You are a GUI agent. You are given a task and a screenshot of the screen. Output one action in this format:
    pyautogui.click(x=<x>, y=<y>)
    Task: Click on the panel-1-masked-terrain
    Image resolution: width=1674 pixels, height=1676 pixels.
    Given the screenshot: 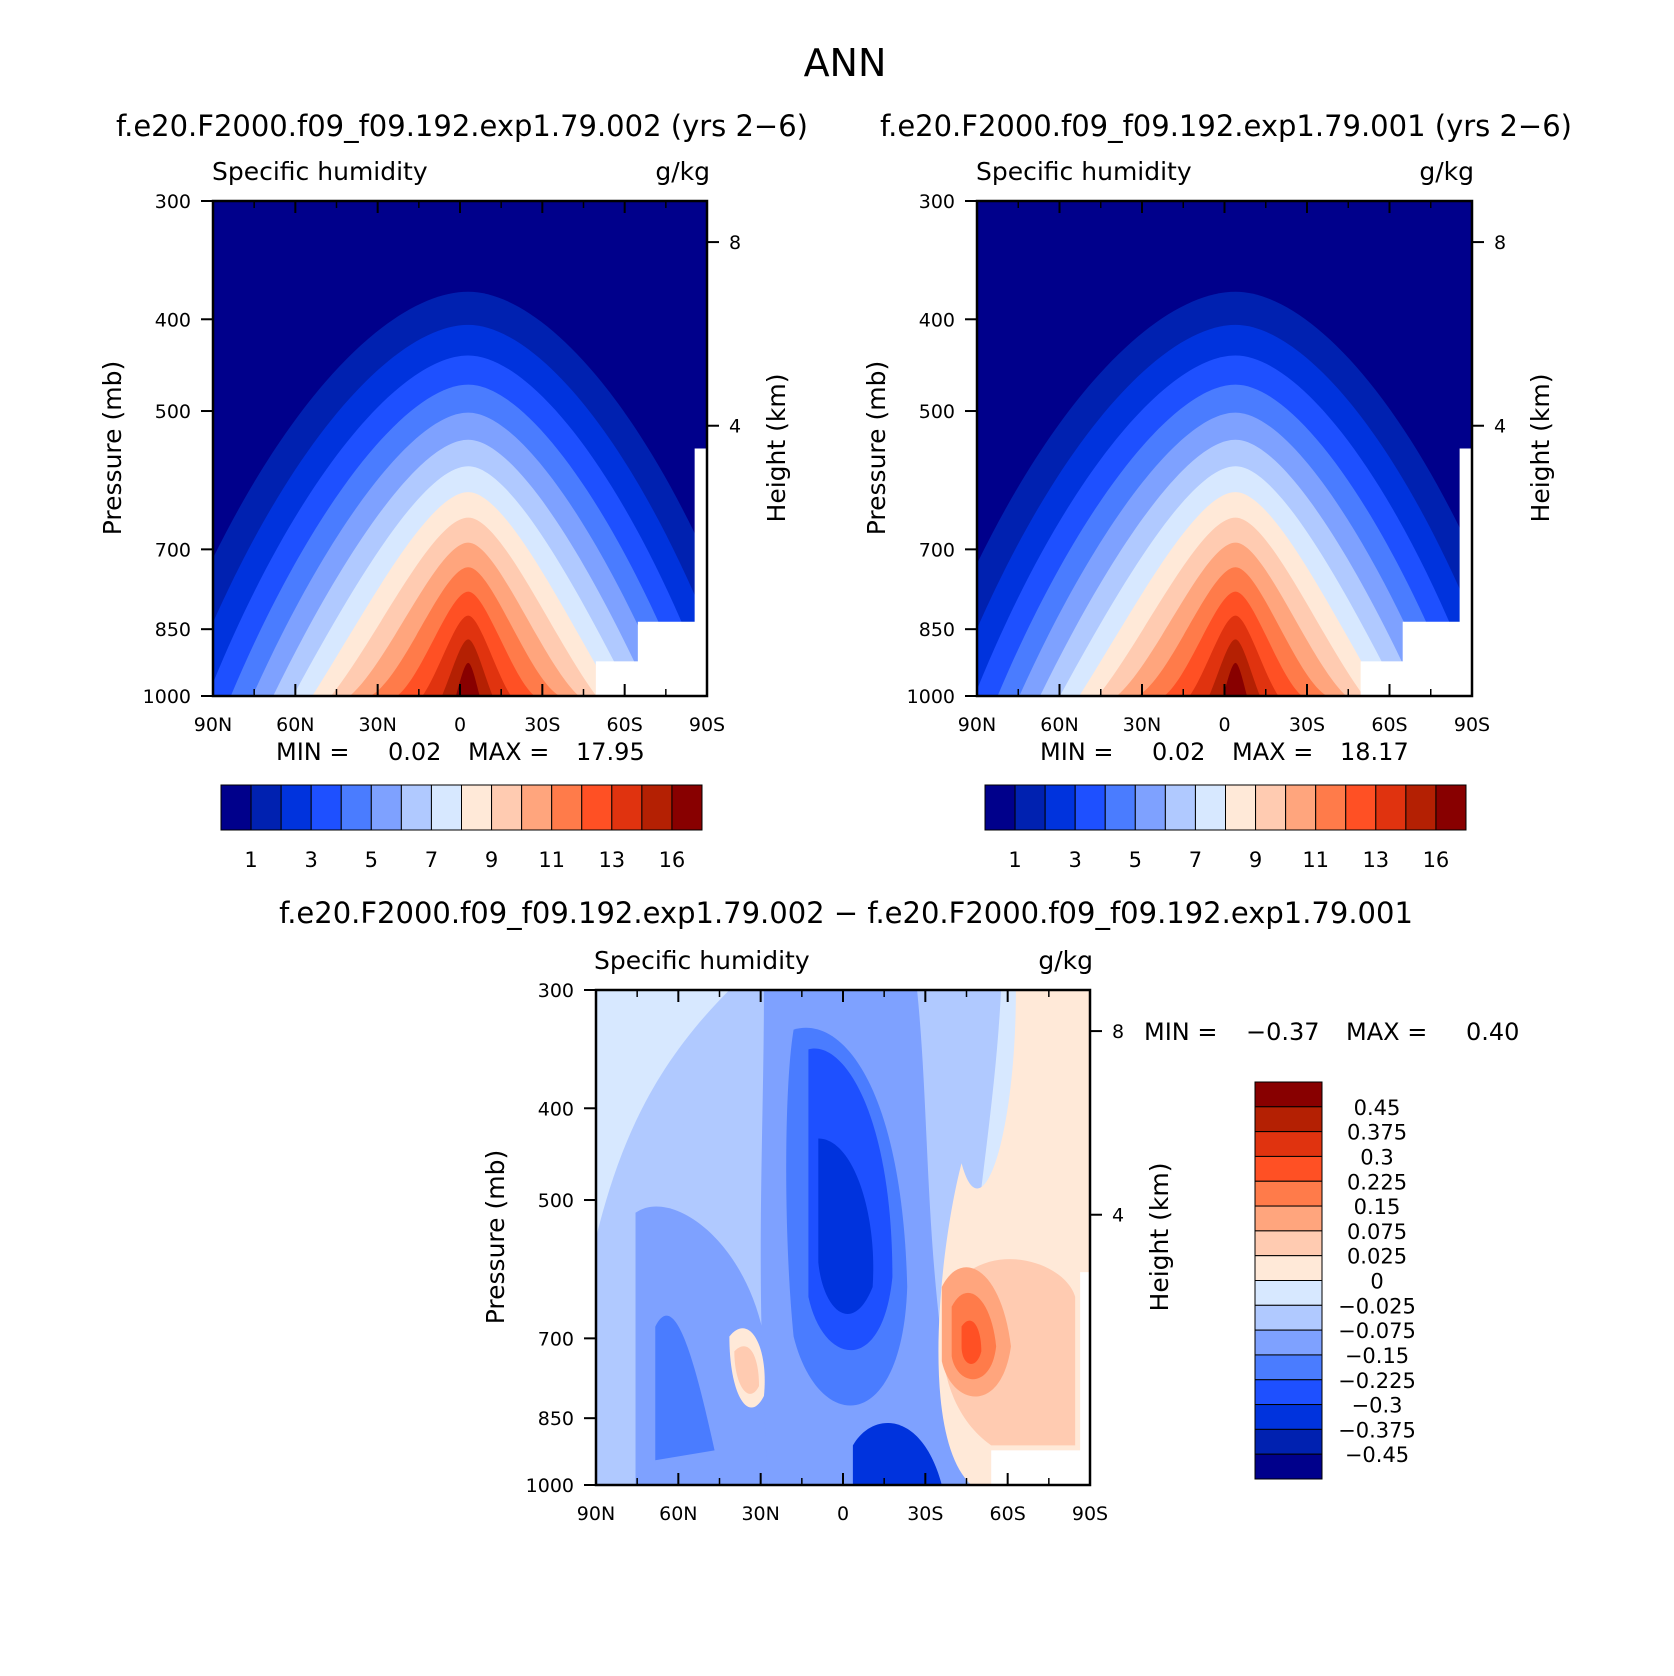 What is the action you would take?
    pyautogui.click(x=700, y=572)
    